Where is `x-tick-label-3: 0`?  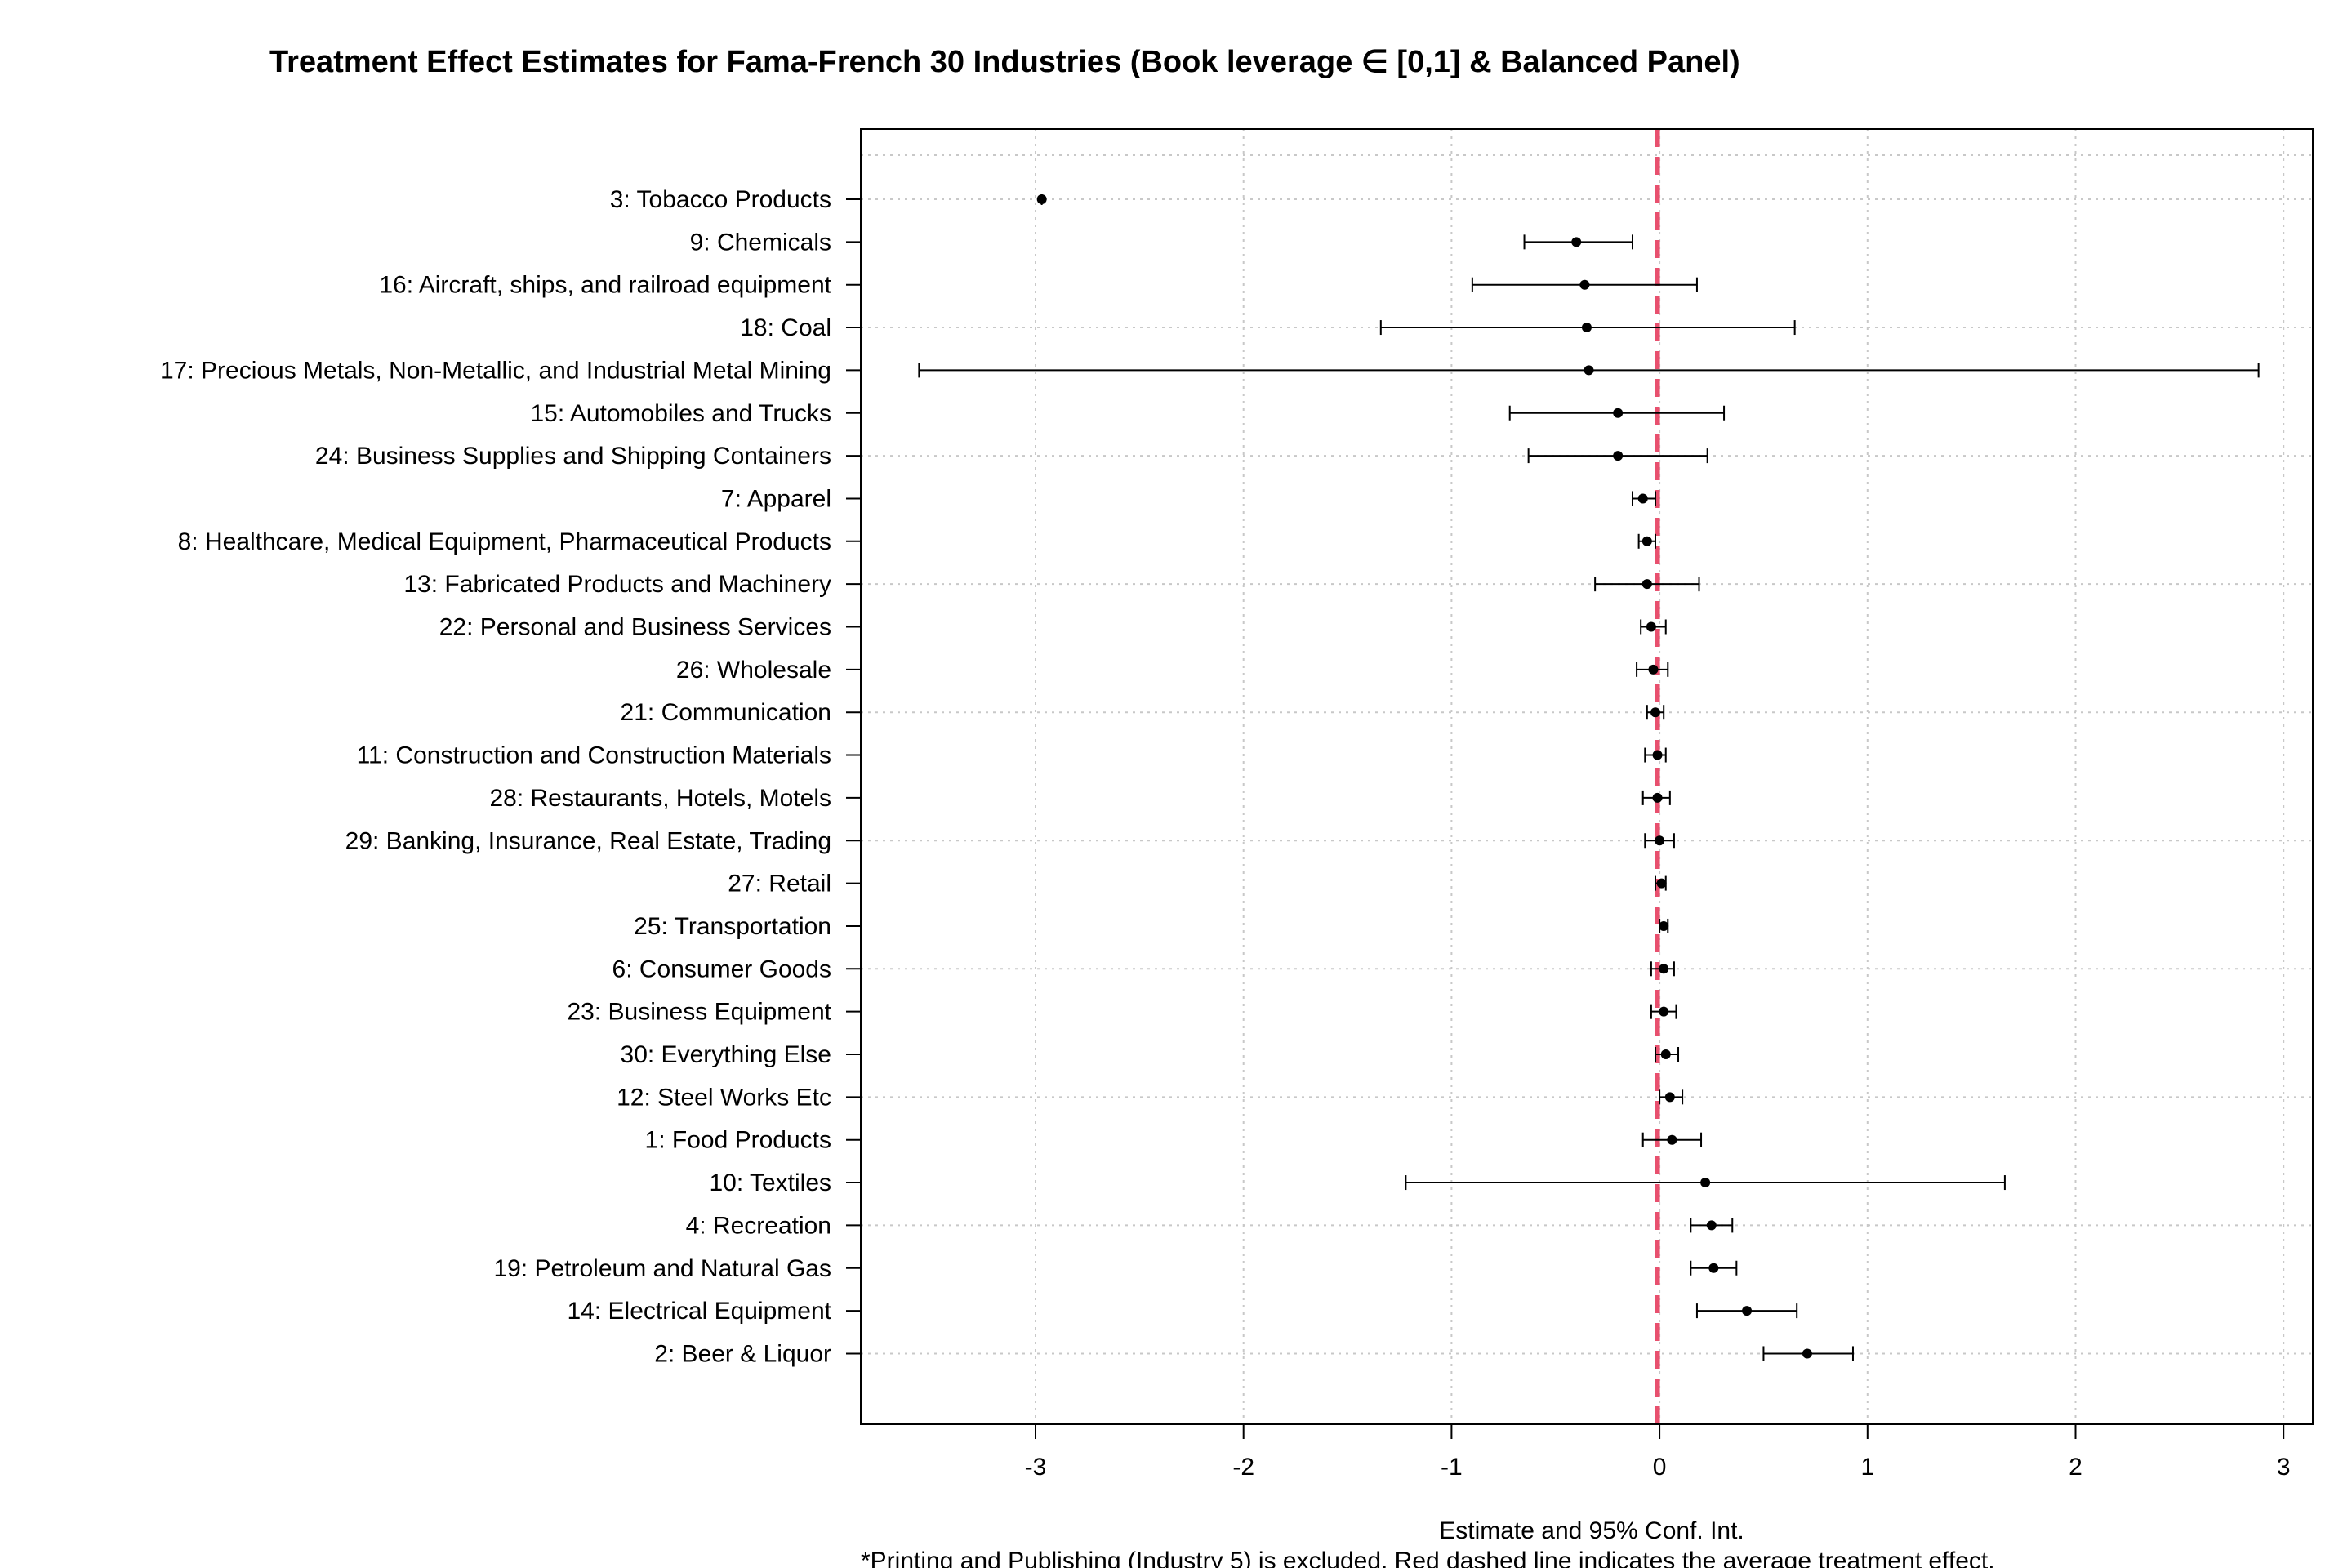
x-tick-label-3: 0 is located at coordinates (1660, 1467).